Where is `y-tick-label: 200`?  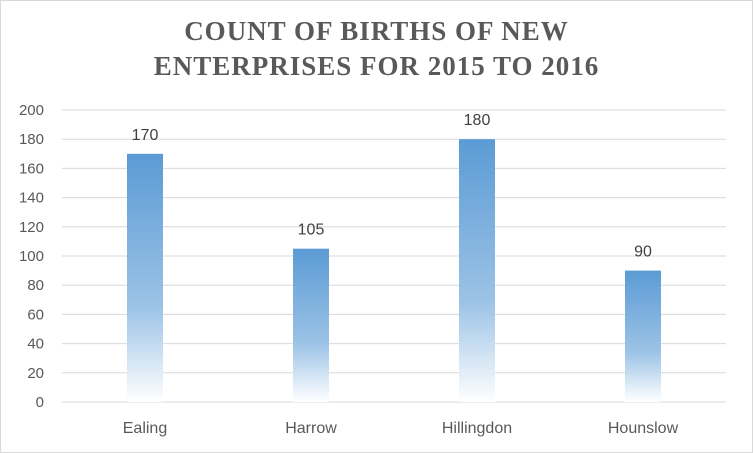
y-tick-label: 200 is located at coordinates (31, 110).